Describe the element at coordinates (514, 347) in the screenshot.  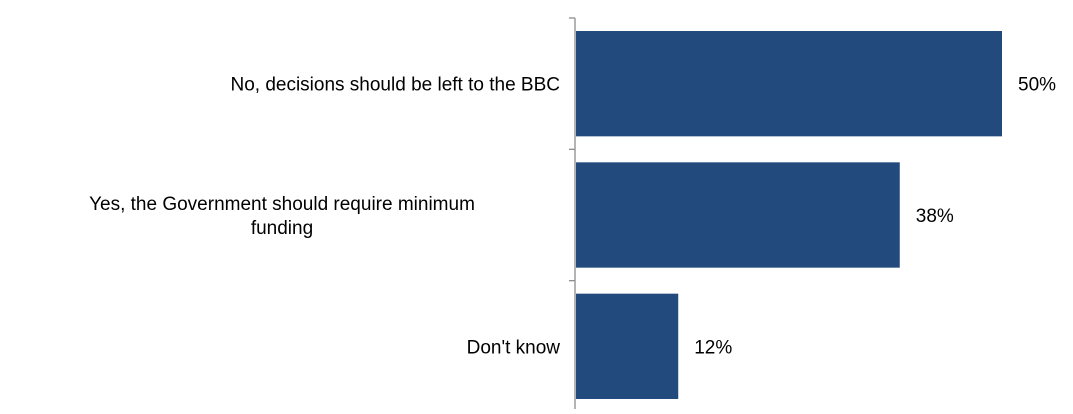
I see `category-label: Don't know` at that location.